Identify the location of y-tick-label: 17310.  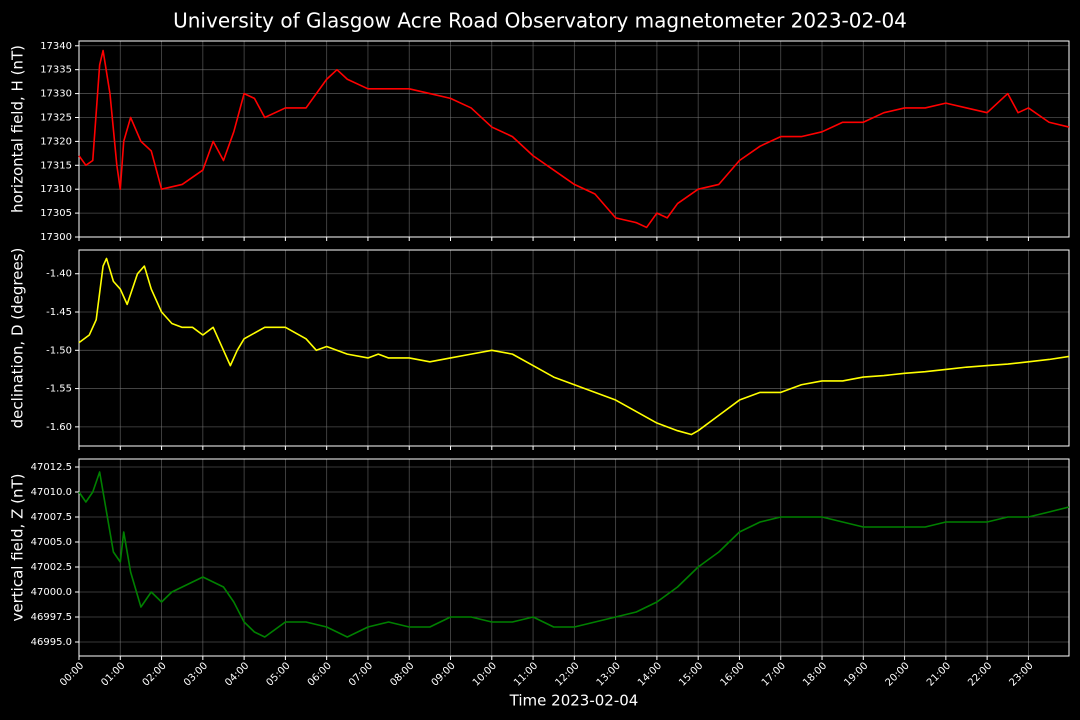
(56, 189).